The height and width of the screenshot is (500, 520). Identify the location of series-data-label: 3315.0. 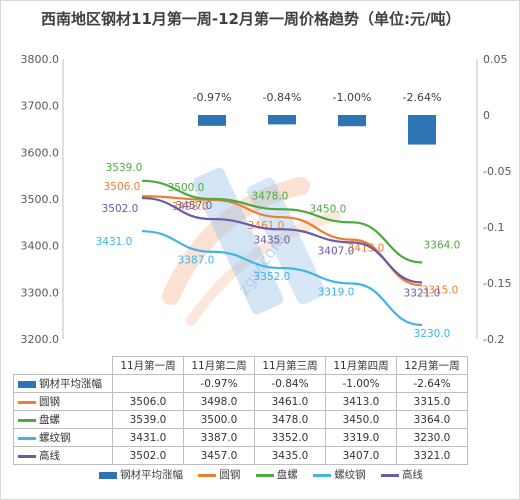
(440, 290).